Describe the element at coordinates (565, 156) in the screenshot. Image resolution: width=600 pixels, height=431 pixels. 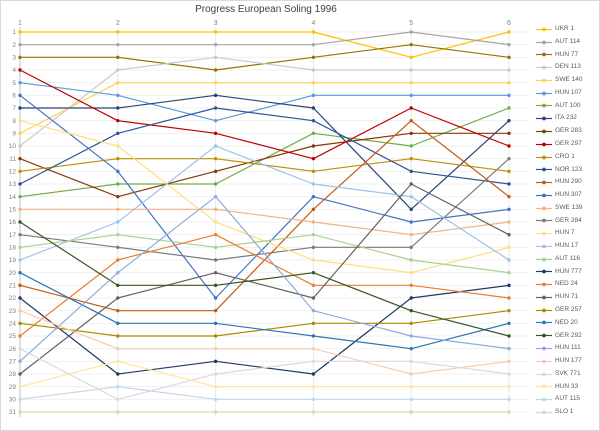
I see `legend-label: CRO 1` at that location.